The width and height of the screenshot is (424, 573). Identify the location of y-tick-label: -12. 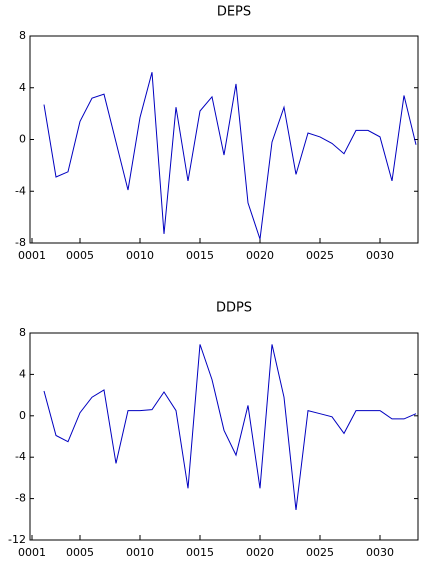
(17, 539).